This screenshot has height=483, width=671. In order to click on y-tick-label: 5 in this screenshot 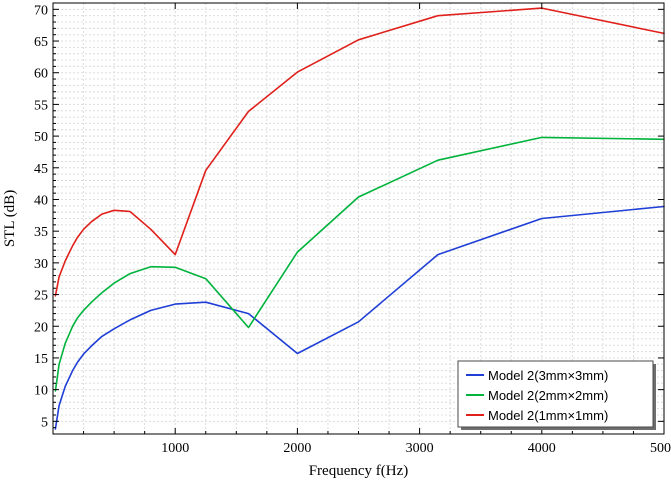, I will do `click(44, 422)`.